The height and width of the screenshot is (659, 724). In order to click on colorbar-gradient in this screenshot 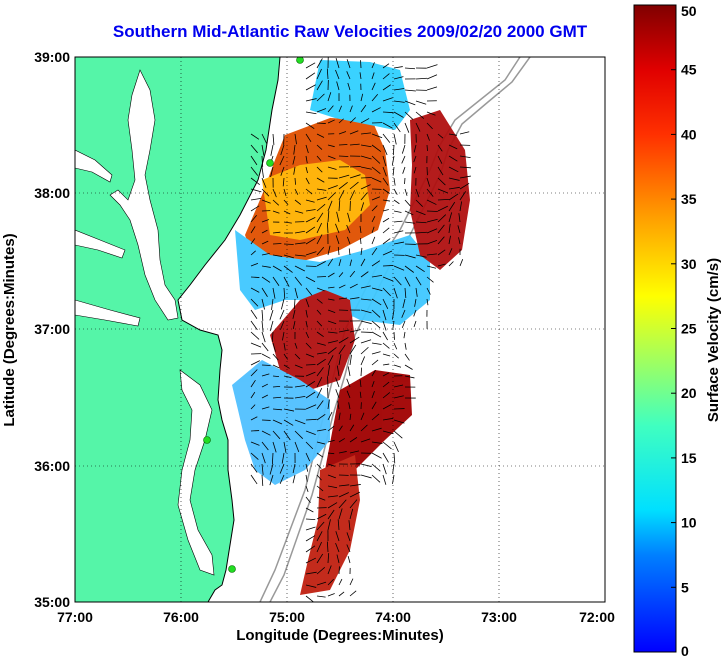, I will do `click(655, 328)`.